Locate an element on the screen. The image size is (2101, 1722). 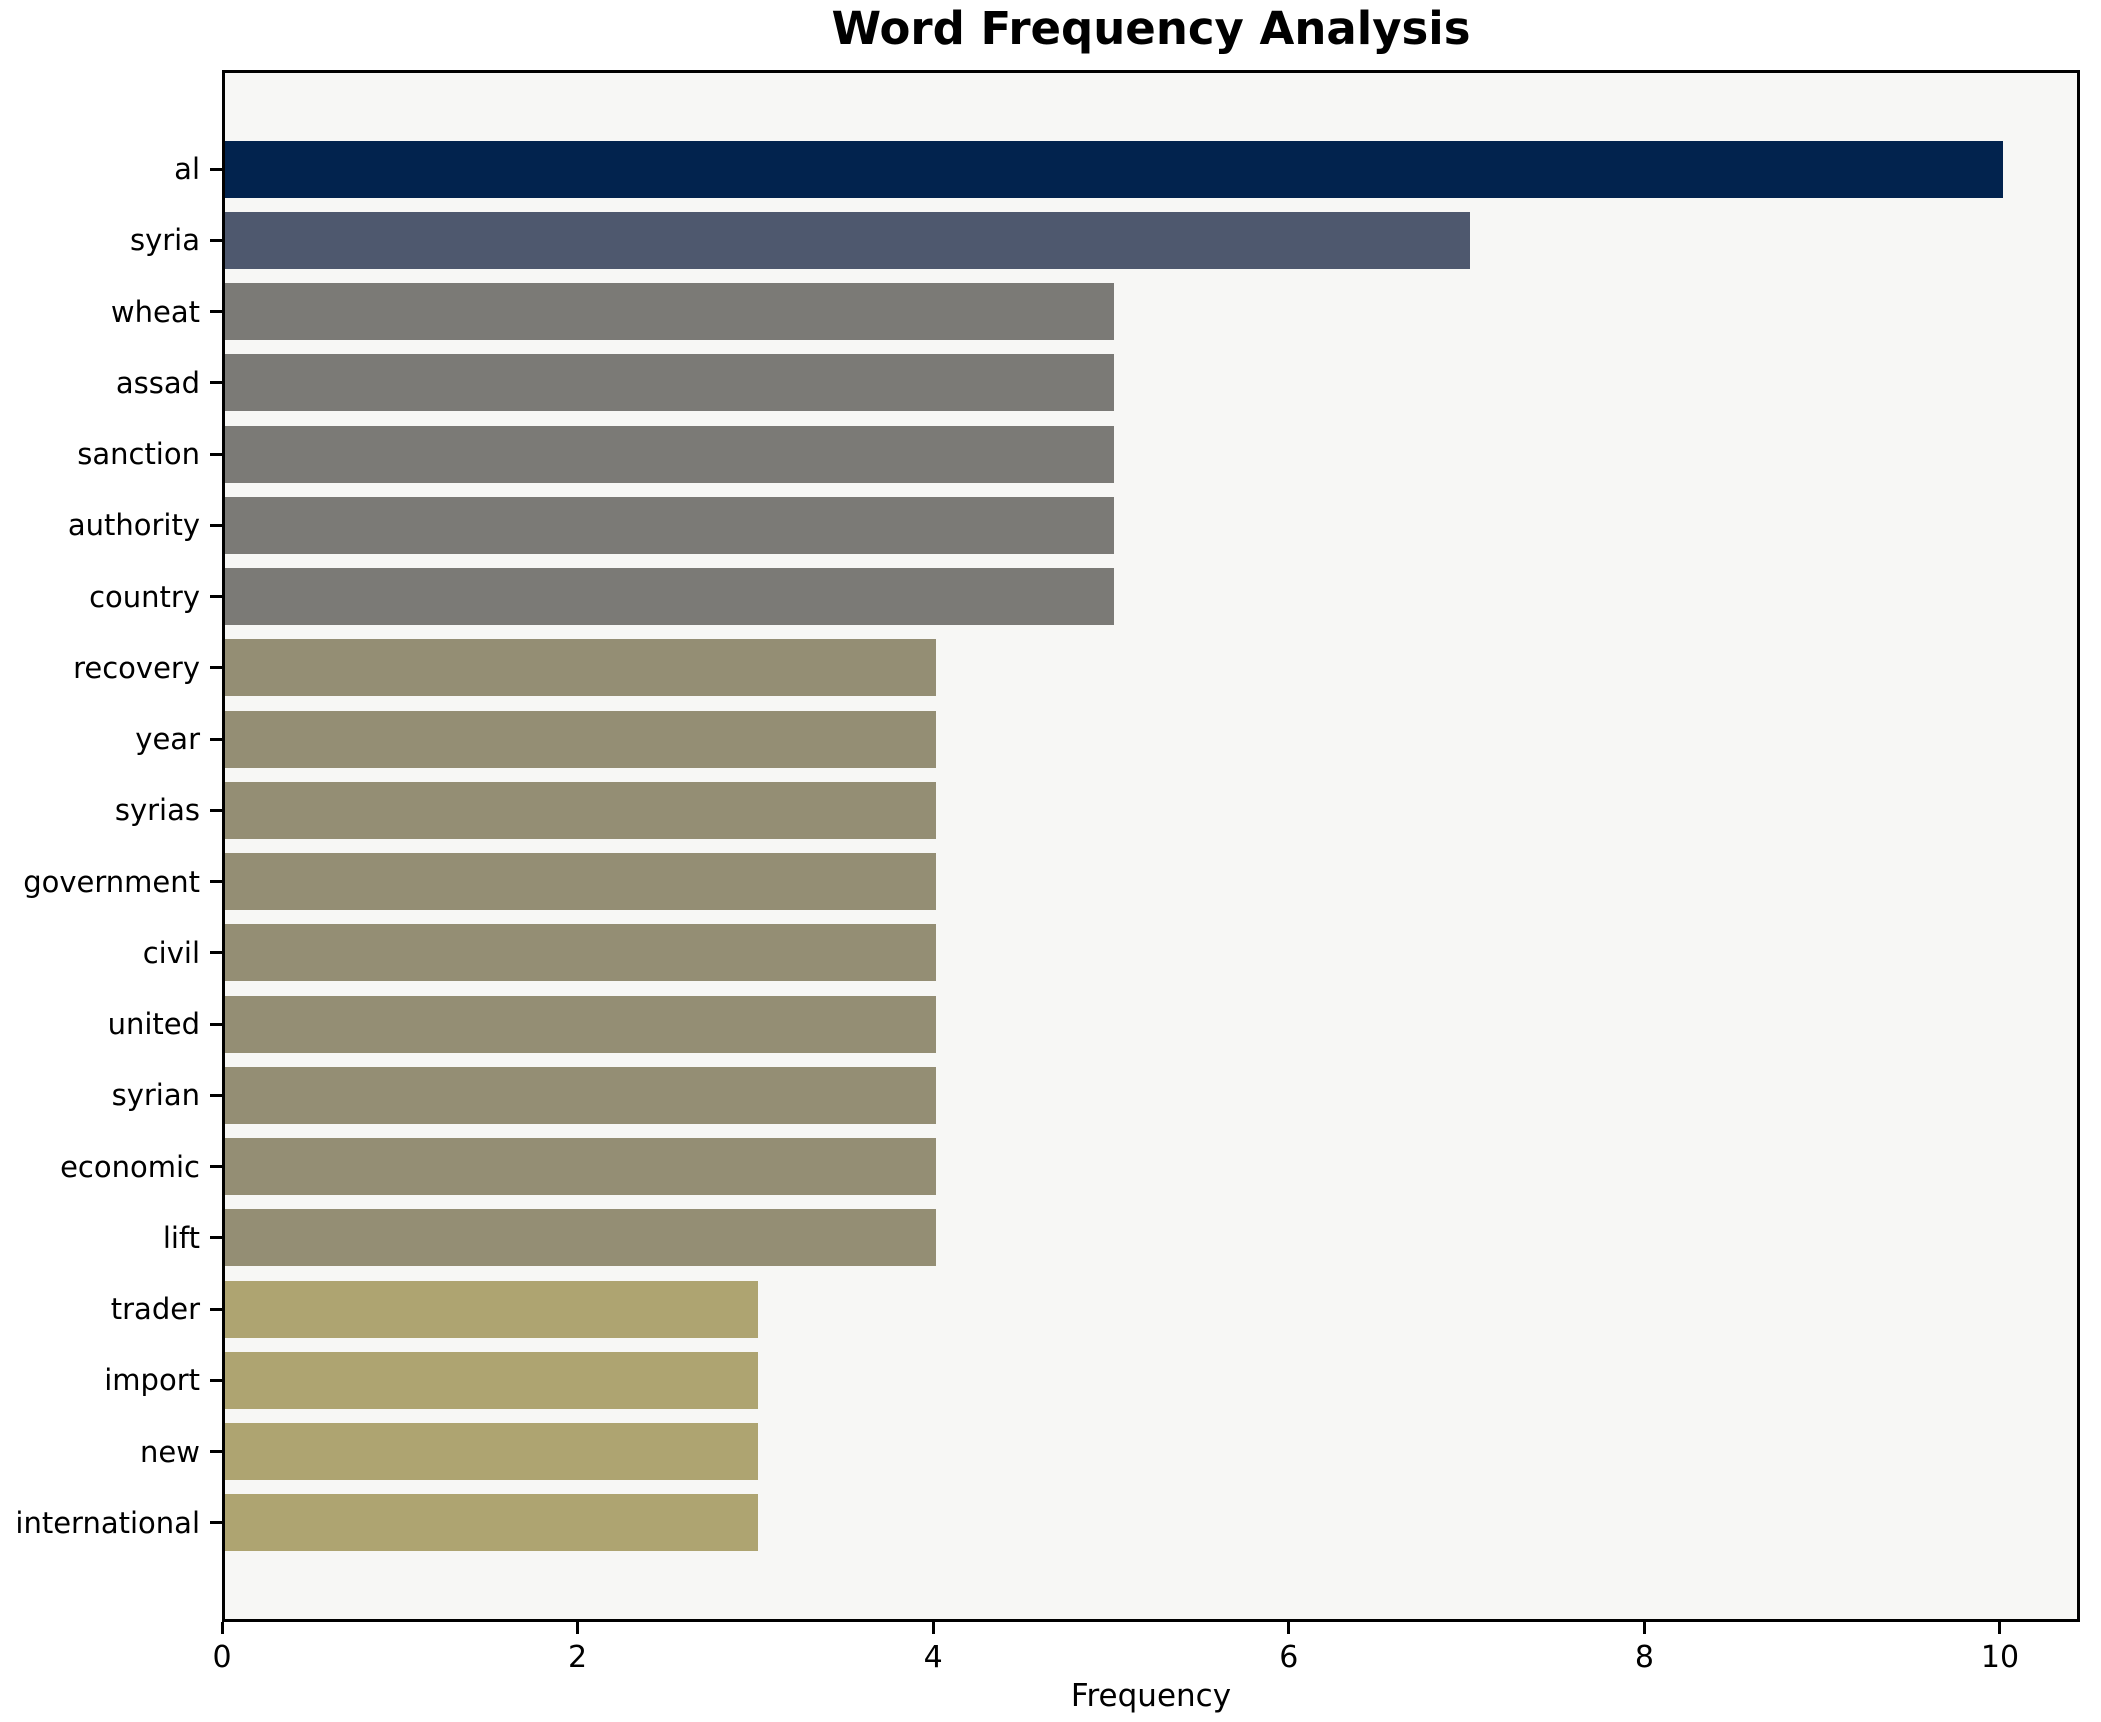
y-tick-label-civil: civil is located at coordinates (171, 952).